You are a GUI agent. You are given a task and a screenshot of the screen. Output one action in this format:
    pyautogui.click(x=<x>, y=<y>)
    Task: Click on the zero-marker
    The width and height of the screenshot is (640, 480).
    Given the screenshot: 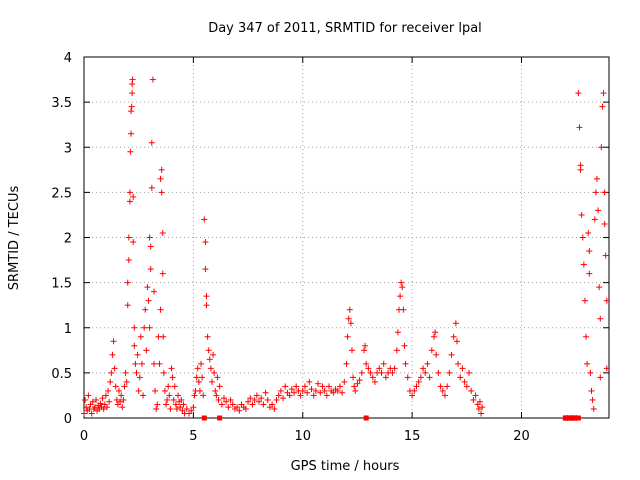 What is the action you would take?
    pyautogui.click(x=220, y=418)
    